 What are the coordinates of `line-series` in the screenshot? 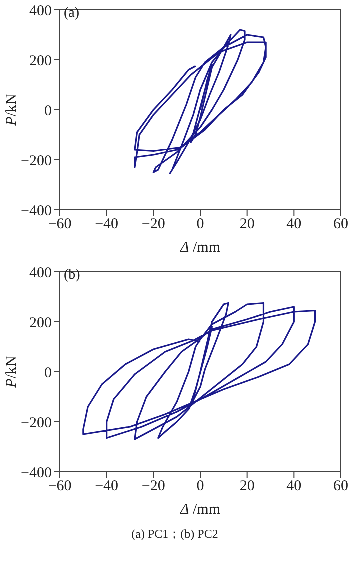 It's located at (200, 102).